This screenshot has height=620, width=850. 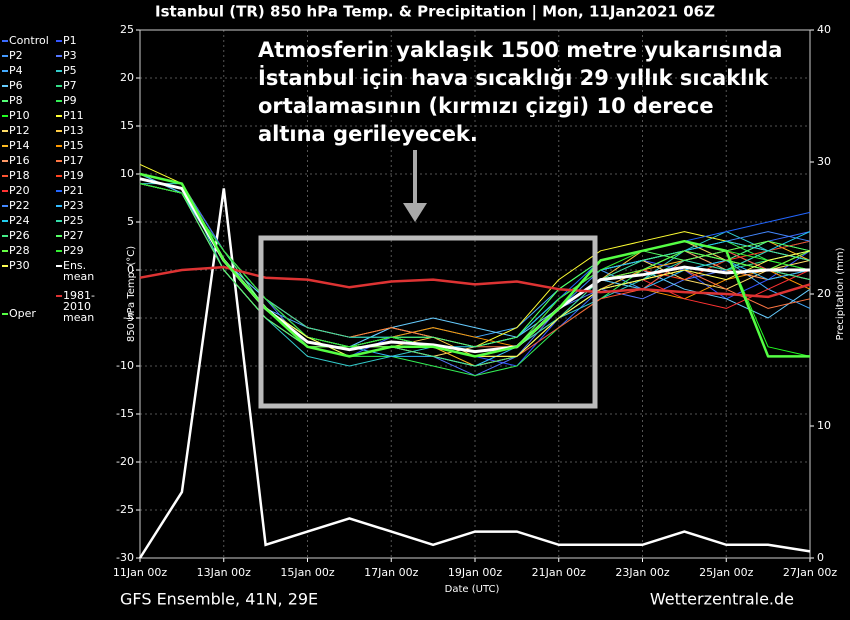 What do you see at coordinates (125, 461) in the screenshot?
I see `y-tick-label: -20` at bounding box center [125, 461].